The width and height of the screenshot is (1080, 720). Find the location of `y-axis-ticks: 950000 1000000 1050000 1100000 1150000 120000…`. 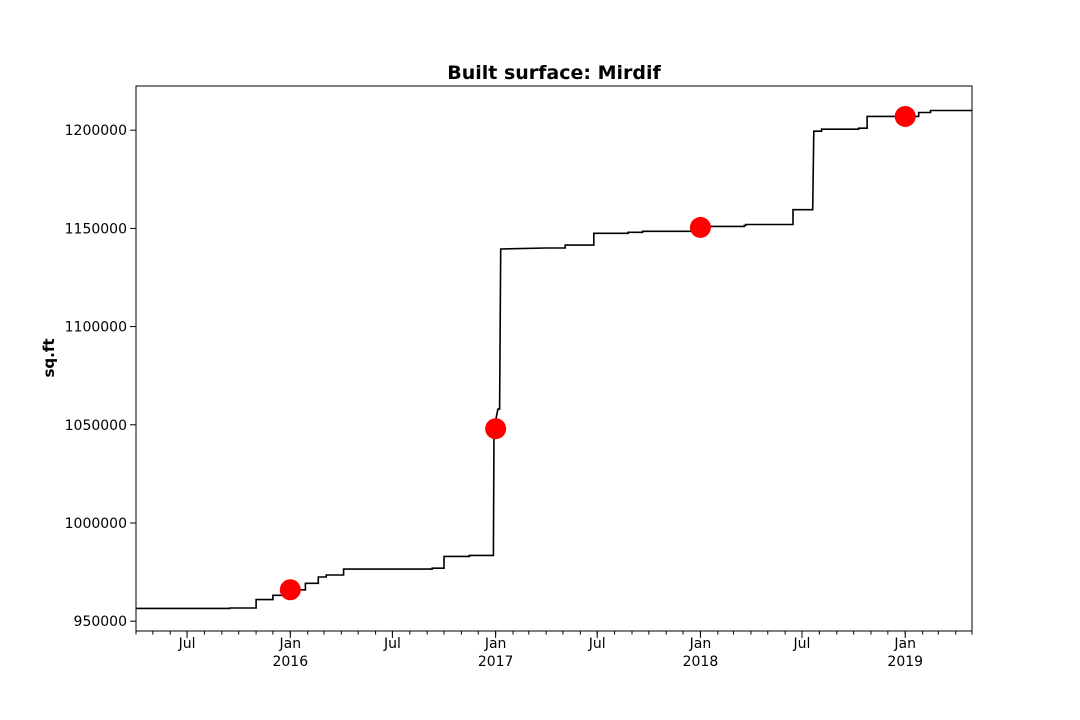

y-axis-ticks: 950000 1000000 1050000 1100000 1150000 120000… is located at coordinates (100, 376).